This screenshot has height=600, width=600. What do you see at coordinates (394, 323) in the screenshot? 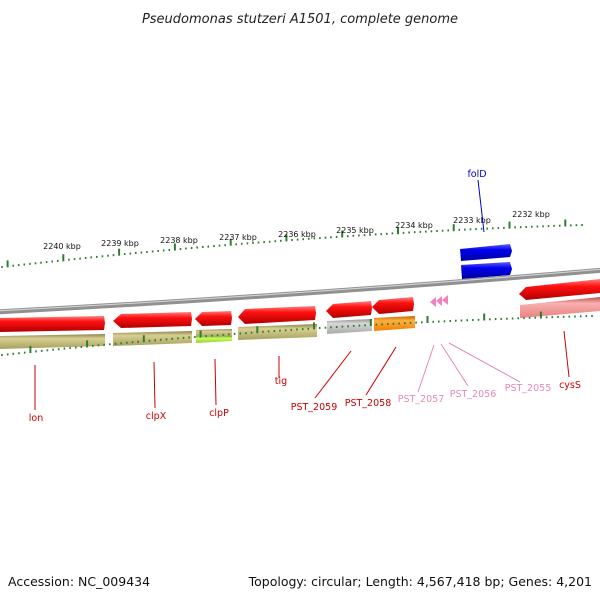
I see `category-bar-PST_2058` at bounding box center [394, 323].